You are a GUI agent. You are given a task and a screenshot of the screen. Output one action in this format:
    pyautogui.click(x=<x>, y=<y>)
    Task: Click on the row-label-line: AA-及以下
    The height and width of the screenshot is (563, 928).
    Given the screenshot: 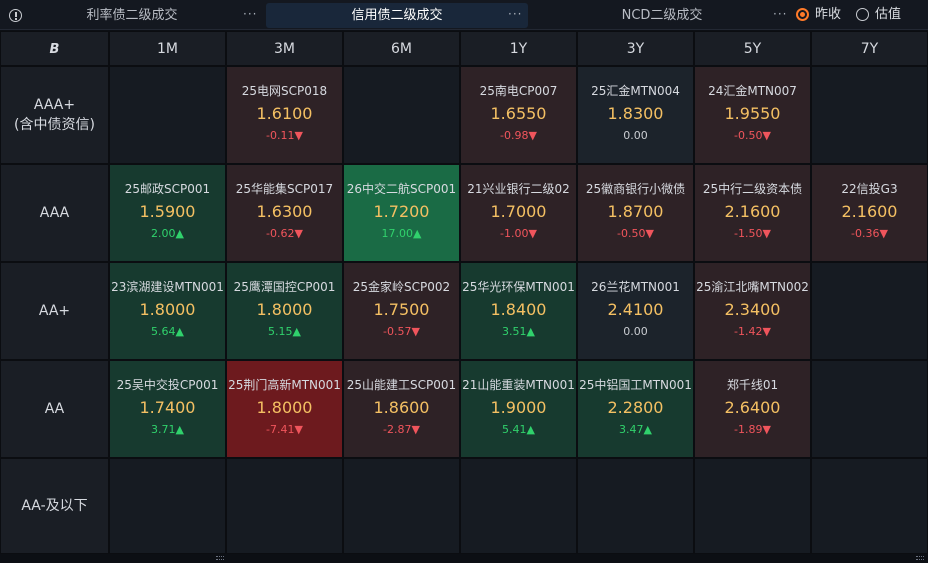 What is the action you would take?
    pyautogui.click(x=54, y=506)
    